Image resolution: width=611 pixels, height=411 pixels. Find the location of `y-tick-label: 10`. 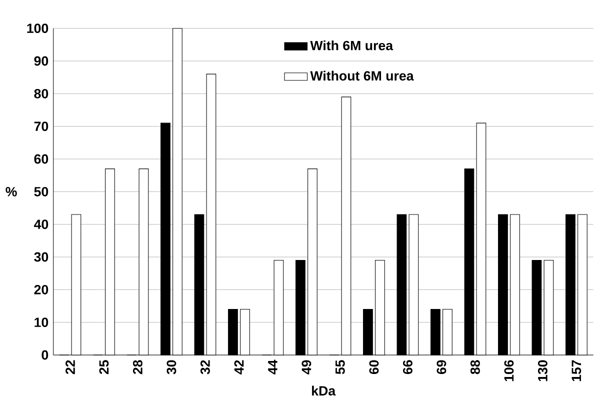

y-tick-label: 10 is located at coordinates (41, 323).